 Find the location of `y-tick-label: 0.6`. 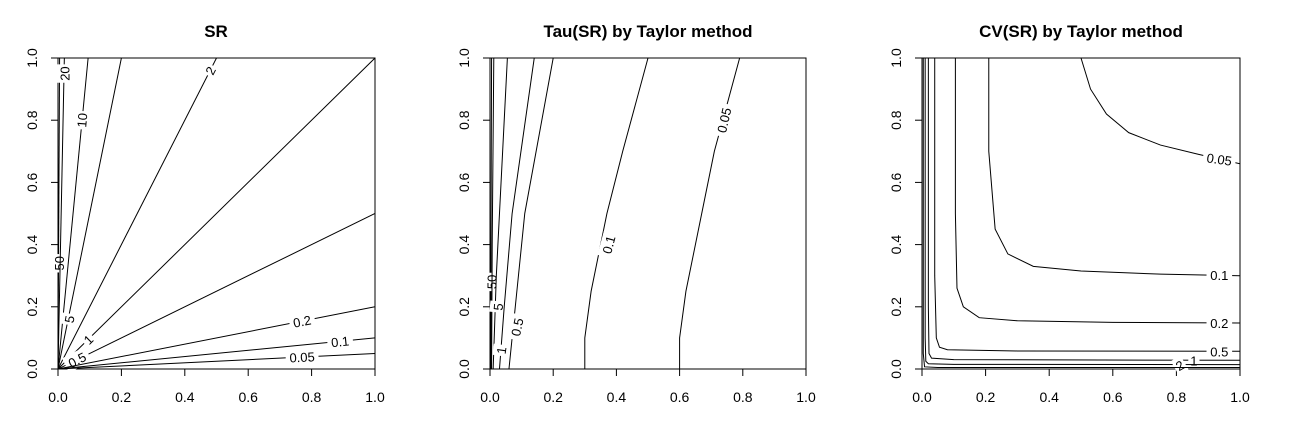

y-tick-label: 0.6 is located at coordinates (32, 182).